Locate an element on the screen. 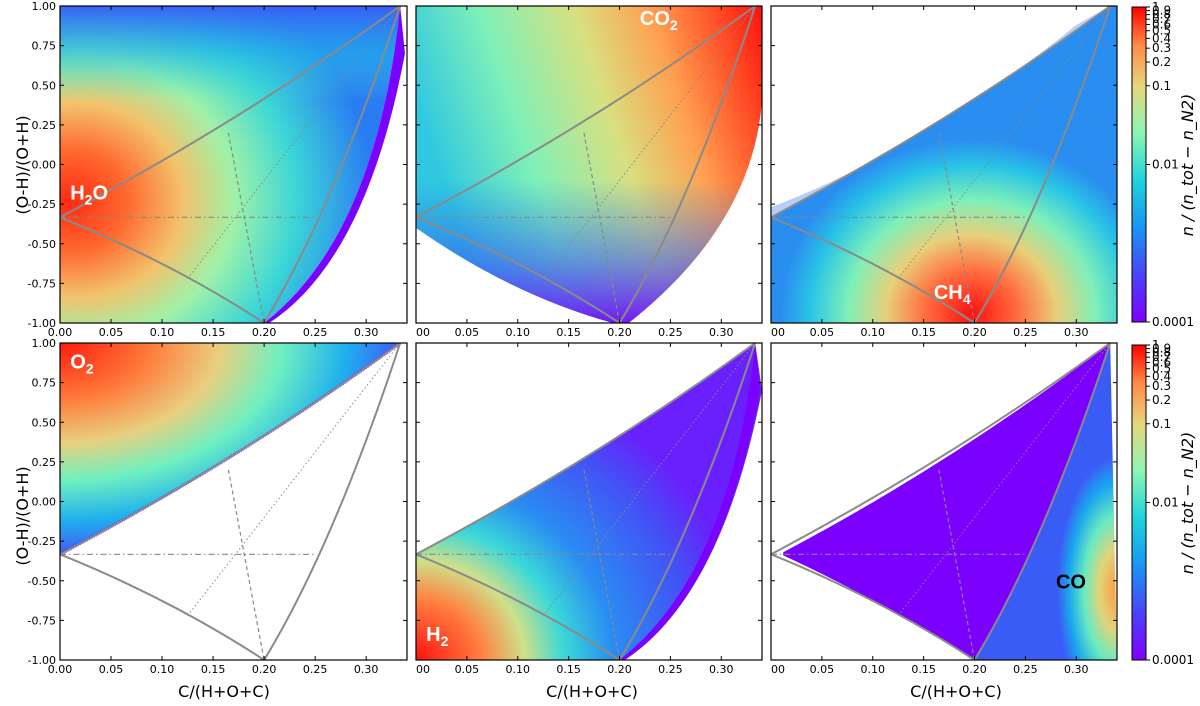 The height and width of the screenshot is (706, 1200). heatmap-h2 is located at coordinates (589, 501).